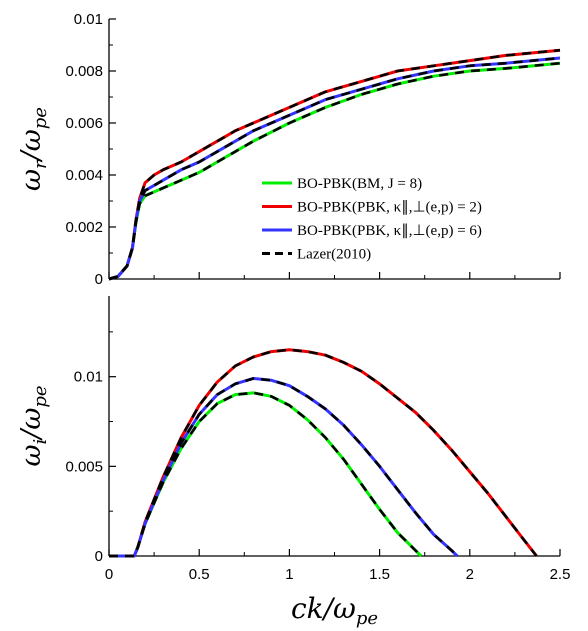 This screenshot has width=588, height=631. What do you see at coordinates (199, 574) in the screenshot?
I see `x-tick-label: 0.5` at bounding box center [199, 574].